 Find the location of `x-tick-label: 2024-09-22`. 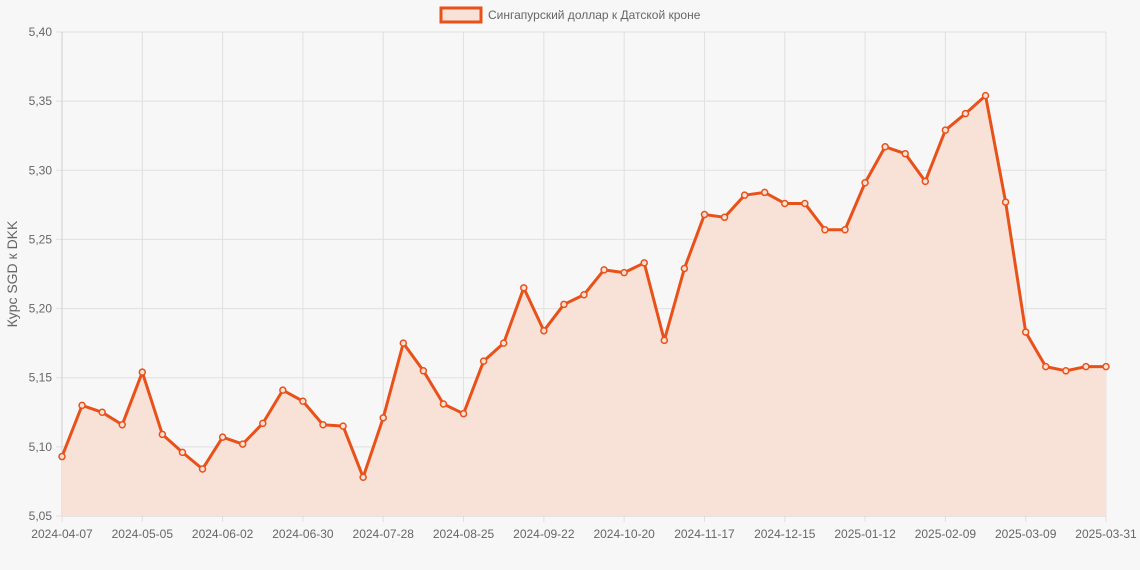

x-tick-label: 2024-09-22 is located at coordinates (544, 534).